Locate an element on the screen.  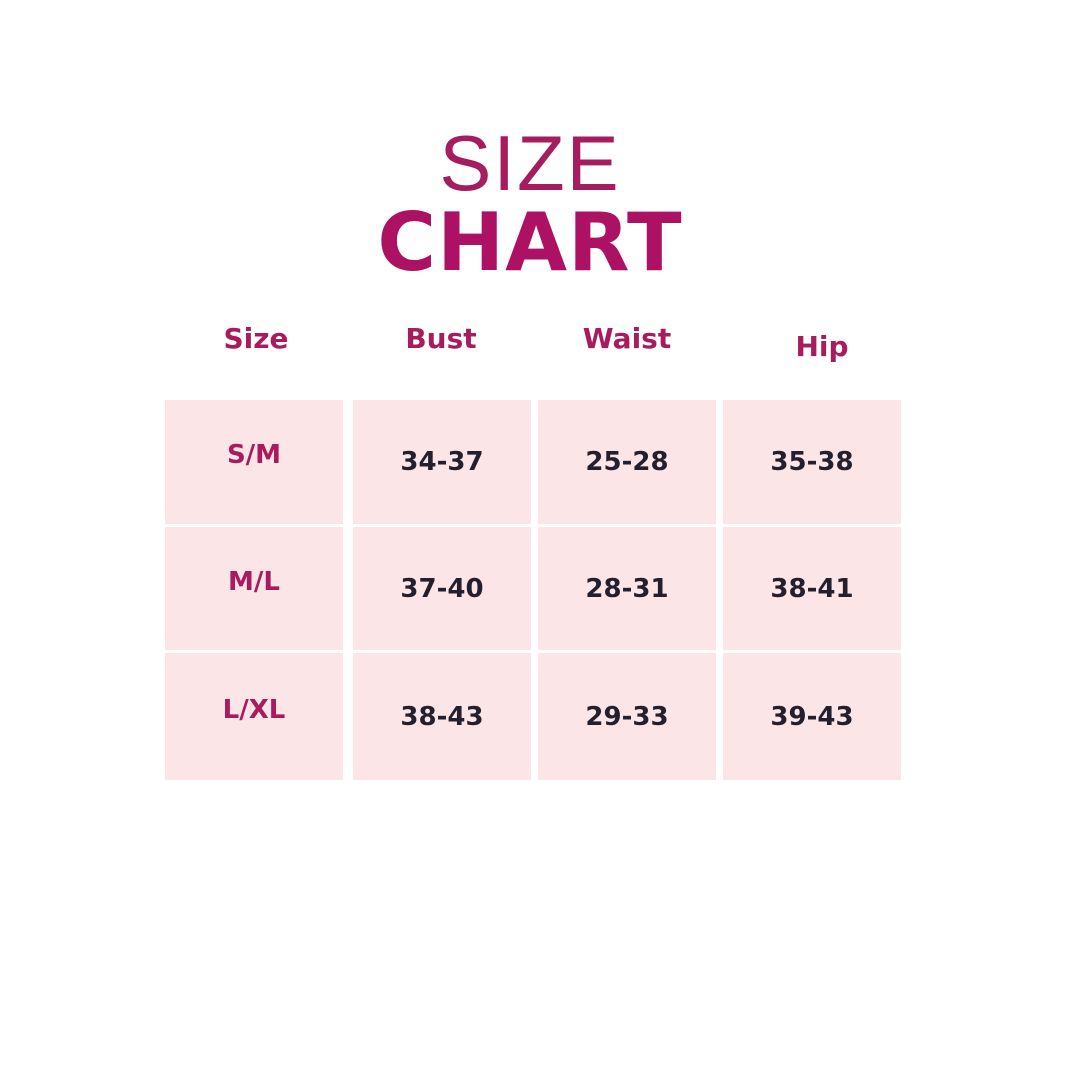
measurement-value: 39-43 is located at coordinates (812, 716).